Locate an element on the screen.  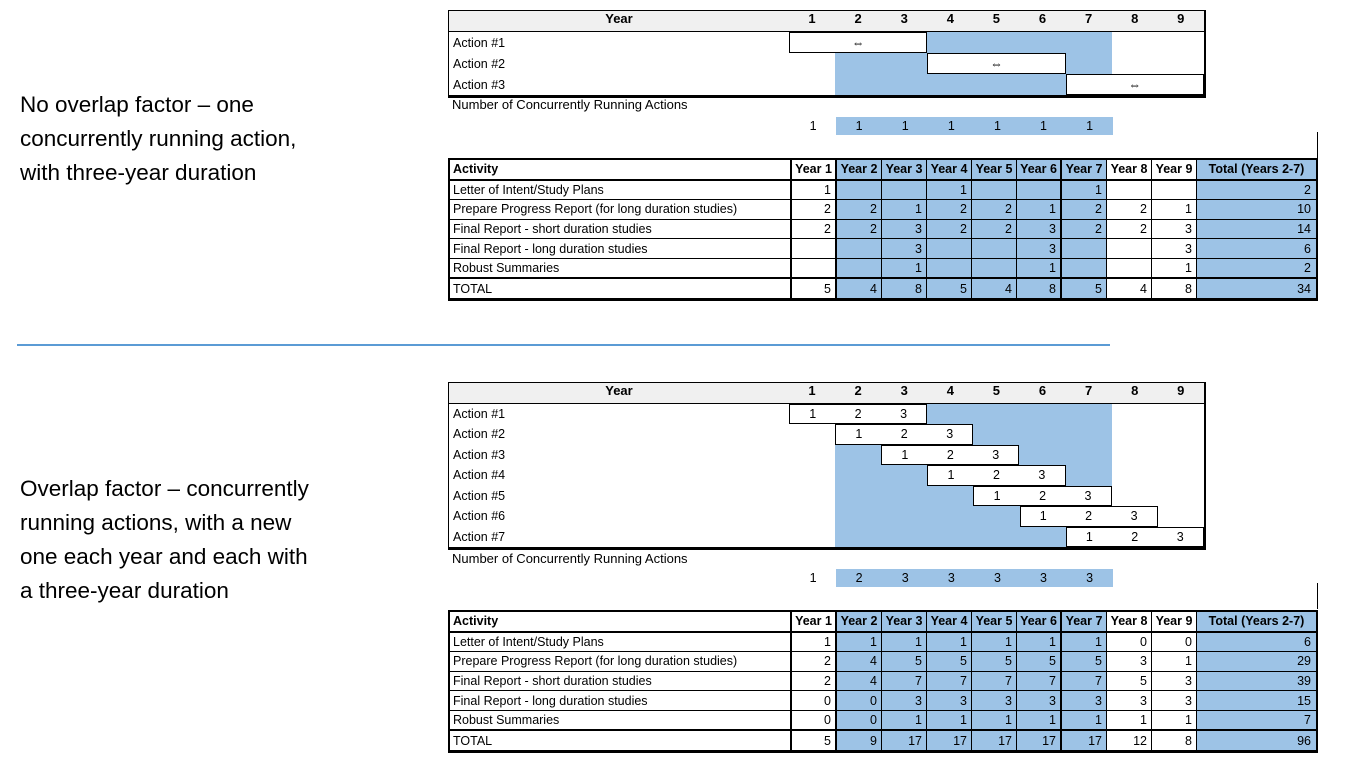
year-column-header: Year 2 is located at coordinates (859, 621).